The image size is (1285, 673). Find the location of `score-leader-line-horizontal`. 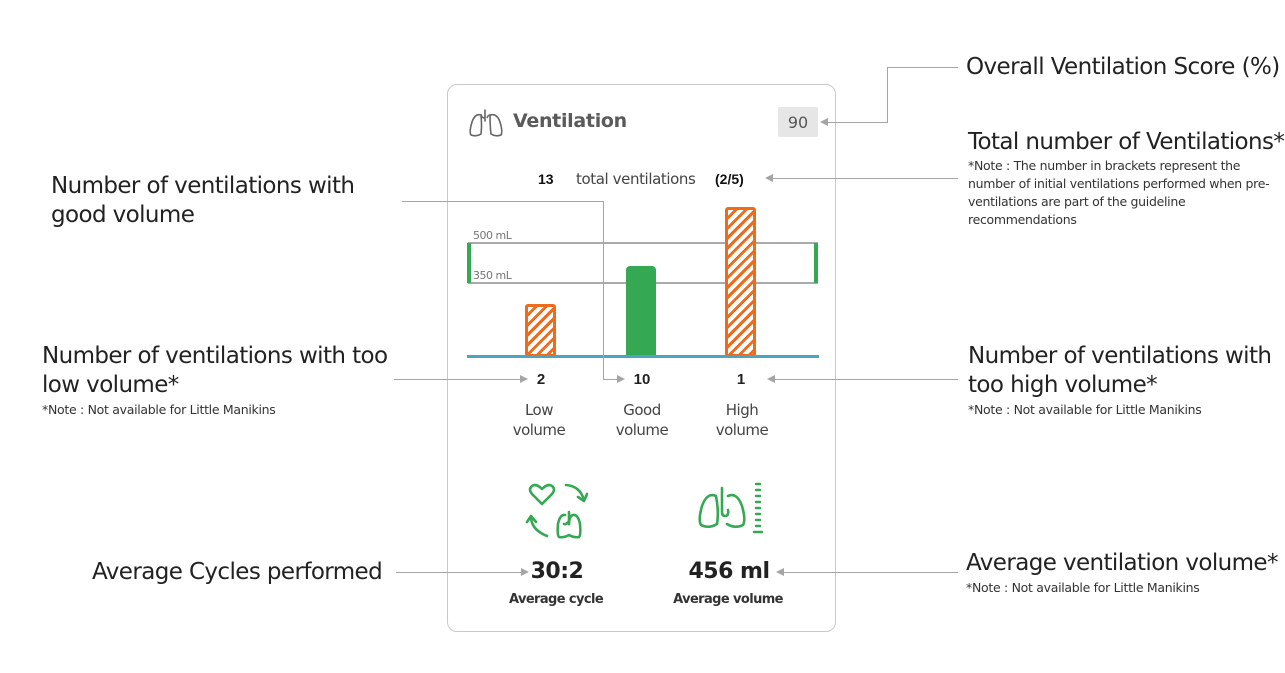

score-leader-line-horizontal is located at coordinates (857, 122).